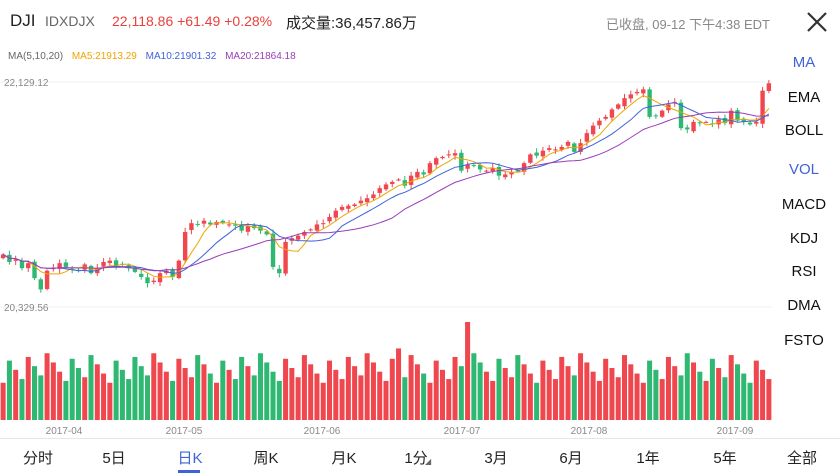 Image resolution: width=840 pixels, height=473 pixels. I want to click on indicator-rsi: RSI, so click(804, 271).